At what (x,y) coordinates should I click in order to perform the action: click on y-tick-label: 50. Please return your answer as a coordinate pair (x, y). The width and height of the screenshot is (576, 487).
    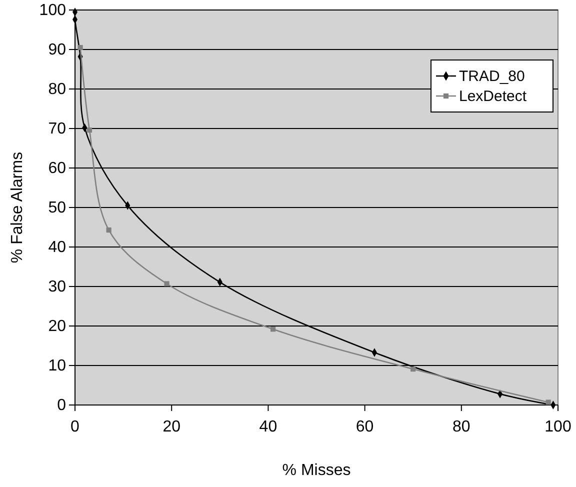
    Looking at the image, I should click on (57, 208).